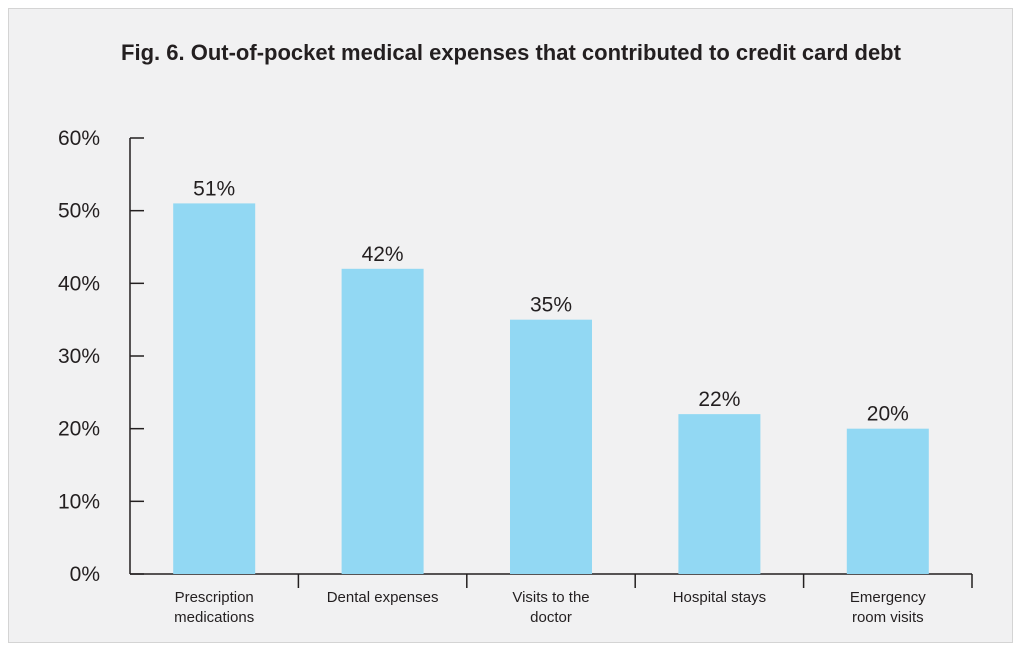 The image size is (1022, 651). I want to click on x-tick-label: Hospital stays, so click(719, 597).